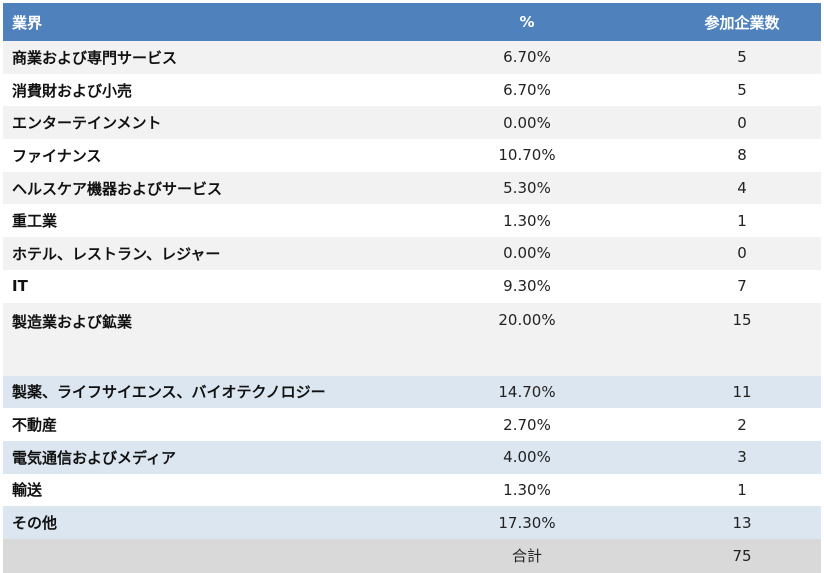  I want to click on table-row: 電気通信およびメディア 4.00% 3, so click(412, 457).